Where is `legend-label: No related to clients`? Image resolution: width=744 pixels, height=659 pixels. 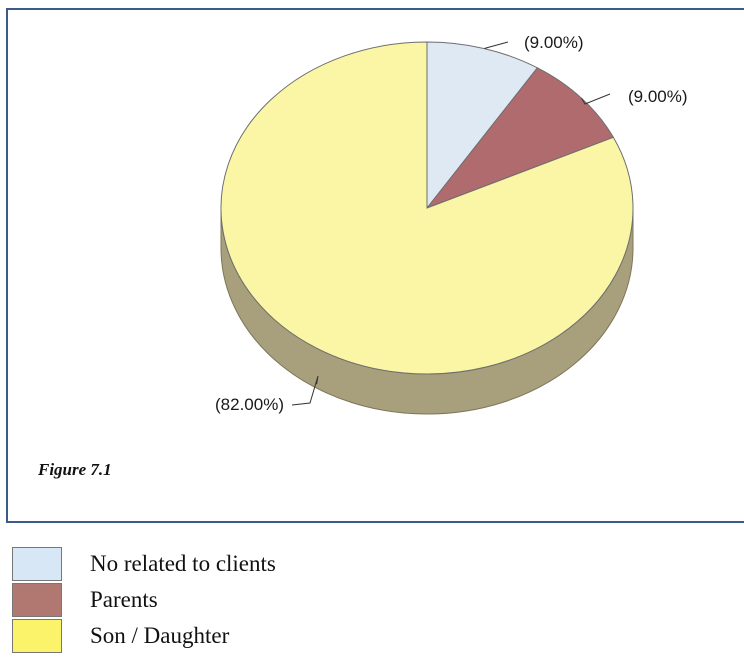 legend-label: No related to clients is located at coordinates (183, 563).